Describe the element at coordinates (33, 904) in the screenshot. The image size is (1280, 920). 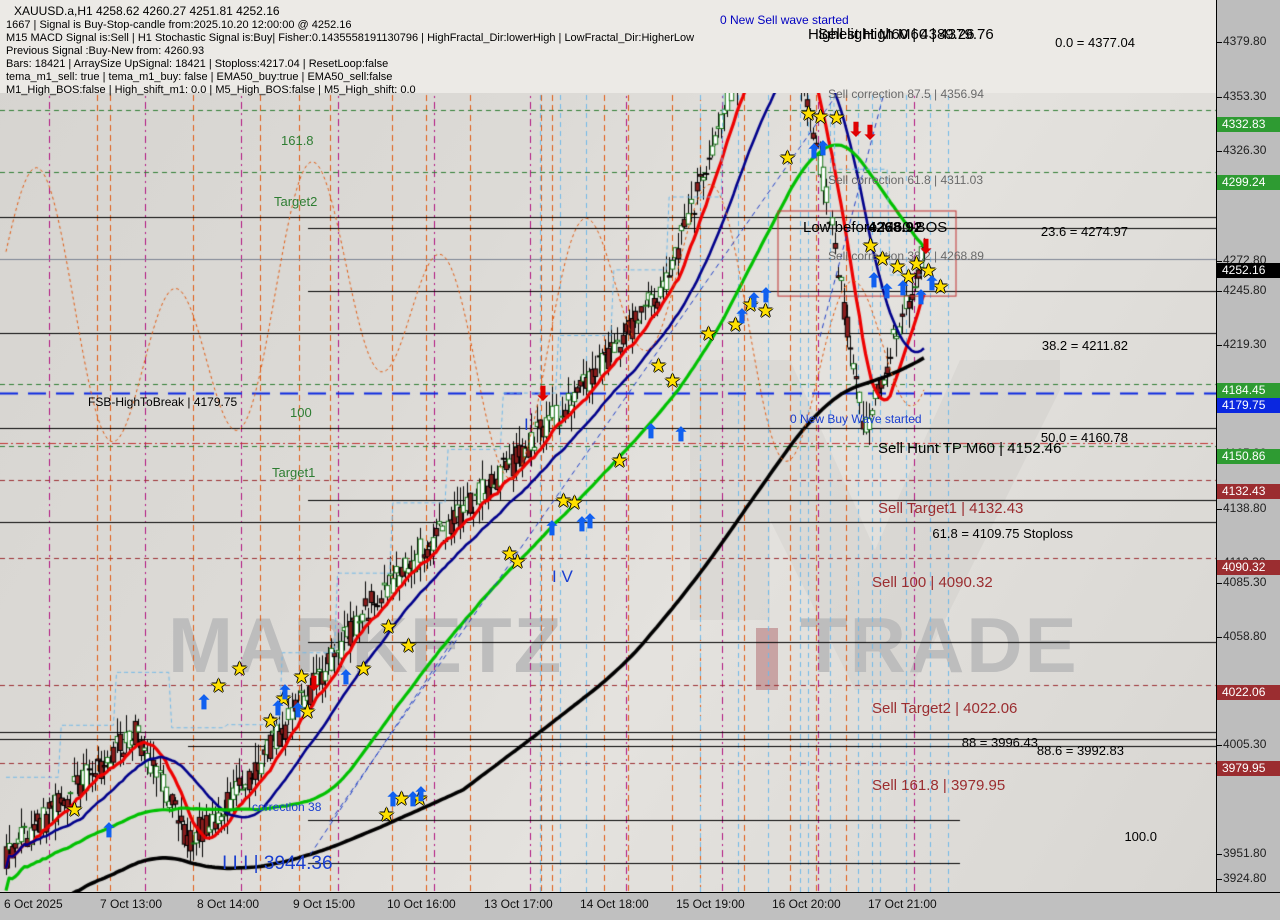
I see `time-tick-label: 6 Oct 2025` at that location.